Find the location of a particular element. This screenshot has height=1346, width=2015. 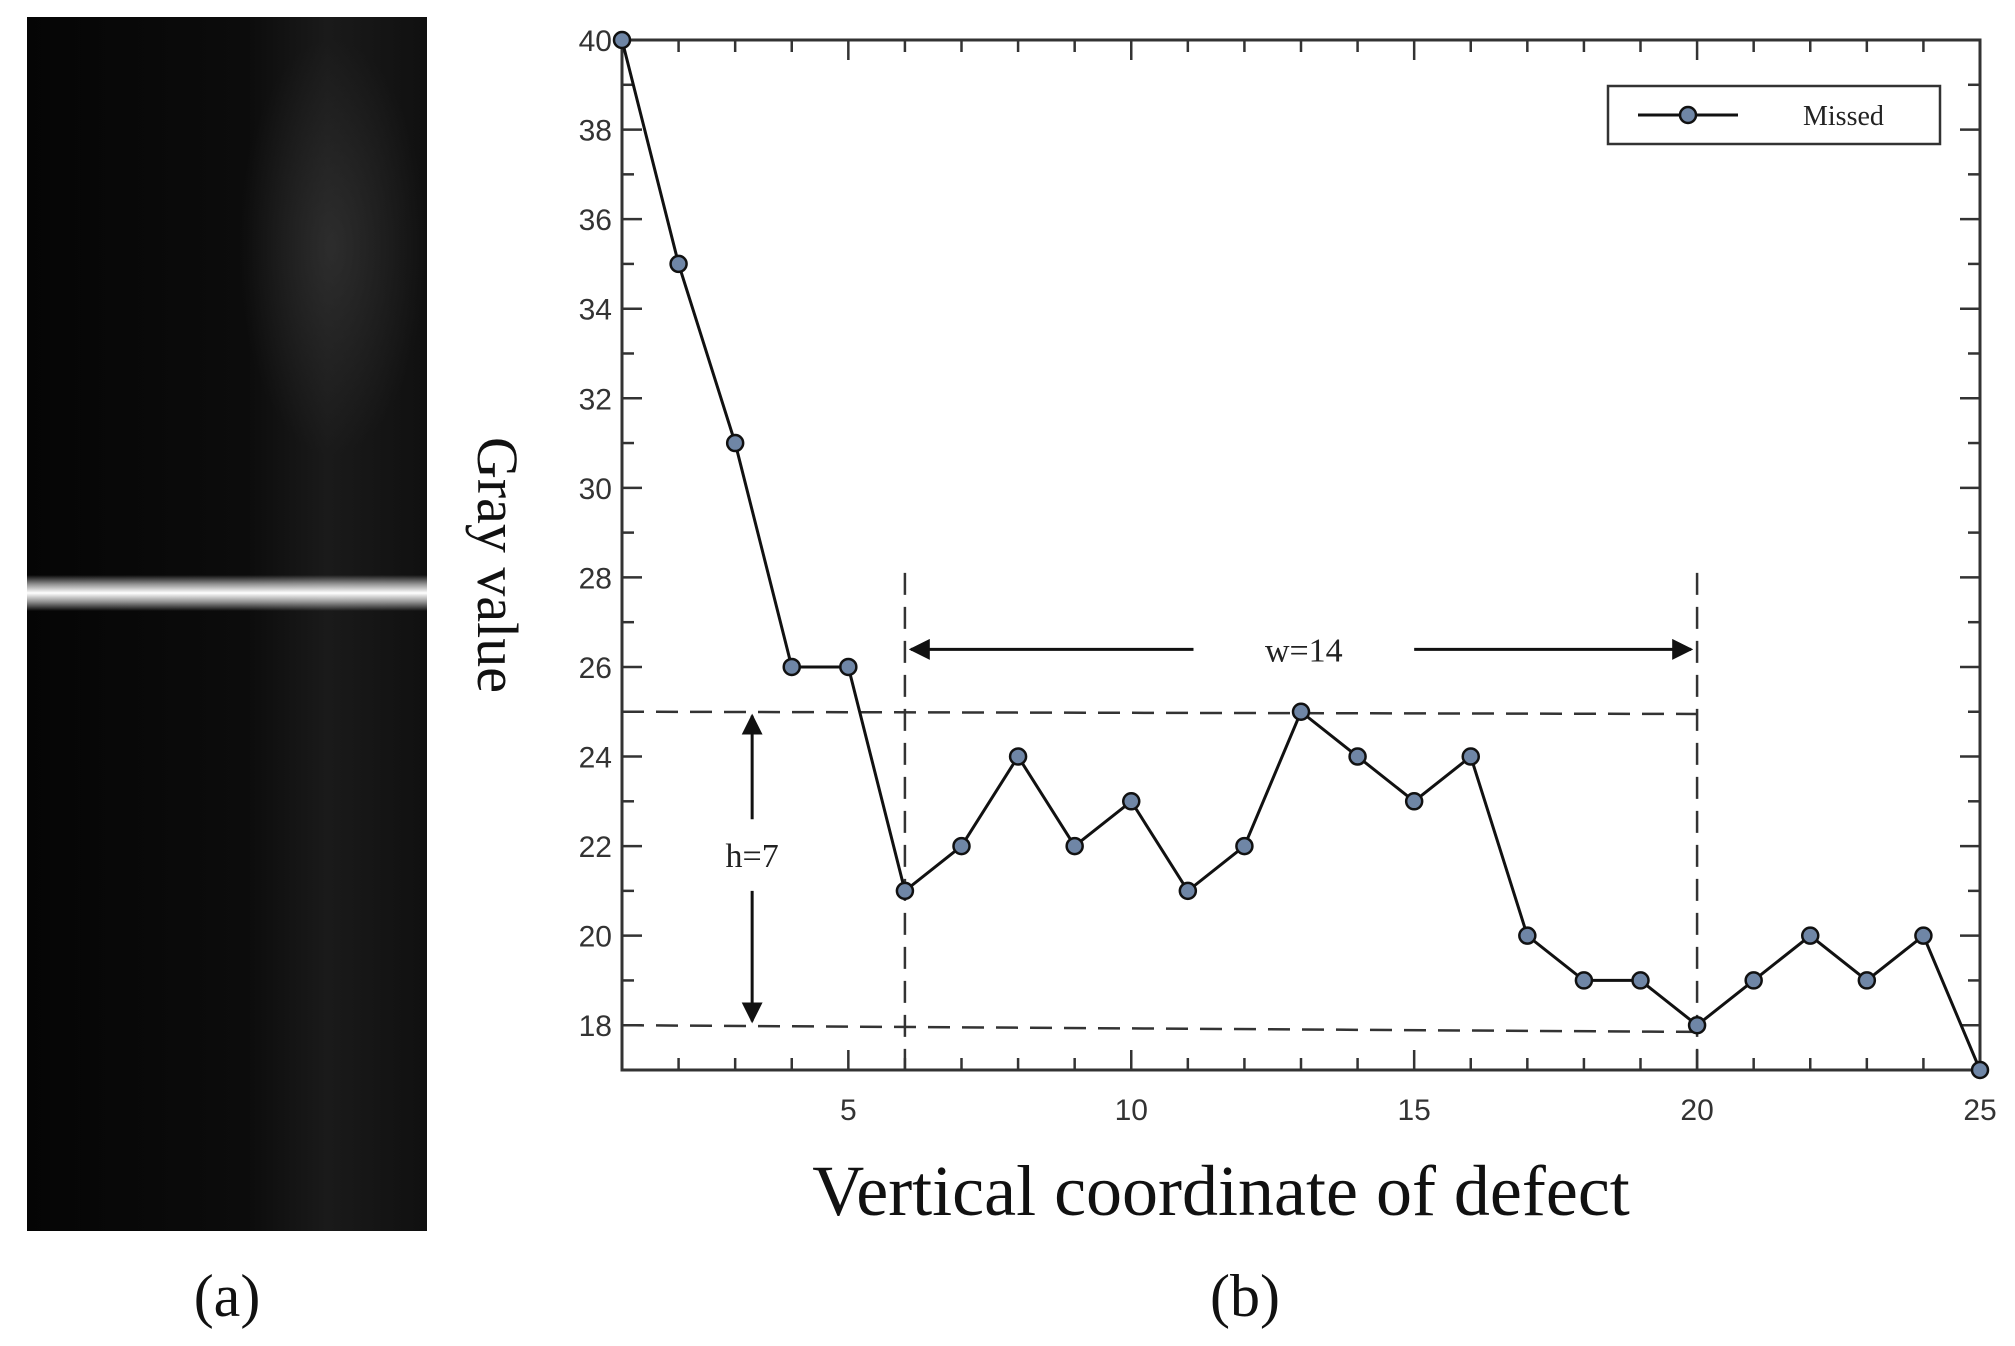

y-tick-label: 34 is located at coordinates (595, 310).